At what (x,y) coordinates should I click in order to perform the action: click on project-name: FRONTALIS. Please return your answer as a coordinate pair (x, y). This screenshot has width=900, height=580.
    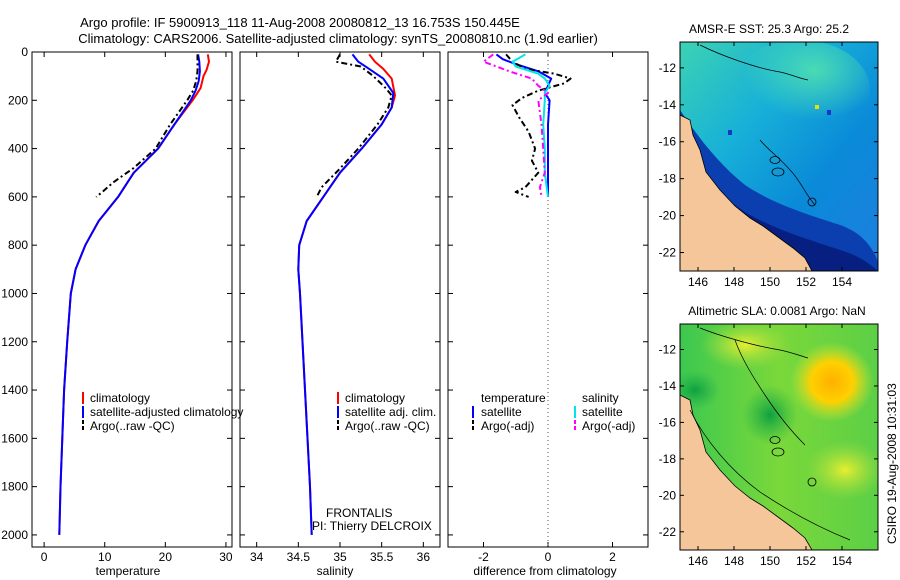
    Looking at the image, I should click on (359, 513).